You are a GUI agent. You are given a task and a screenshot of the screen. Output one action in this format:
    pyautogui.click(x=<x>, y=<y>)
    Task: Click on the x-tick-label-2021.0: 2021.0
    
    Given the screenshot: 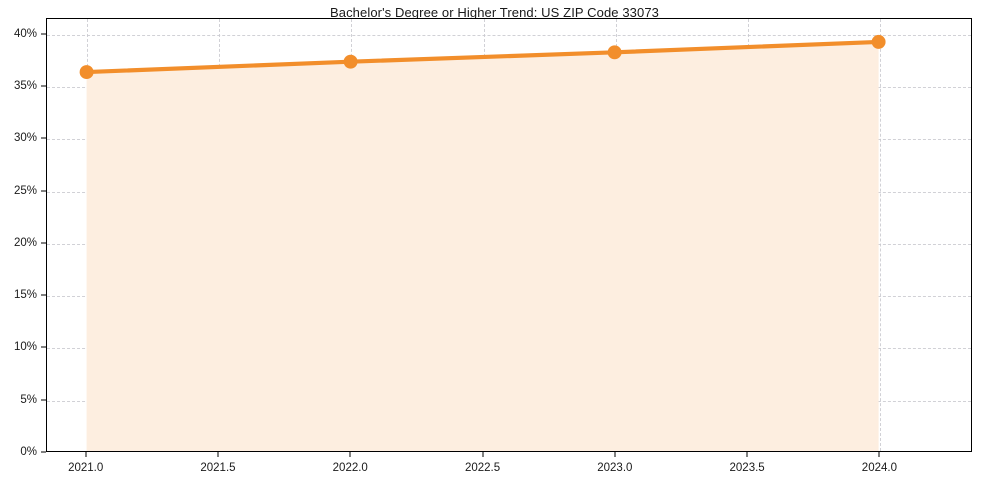 What is the action you would take?
    pyautogui.click(x=86, y=468)
    